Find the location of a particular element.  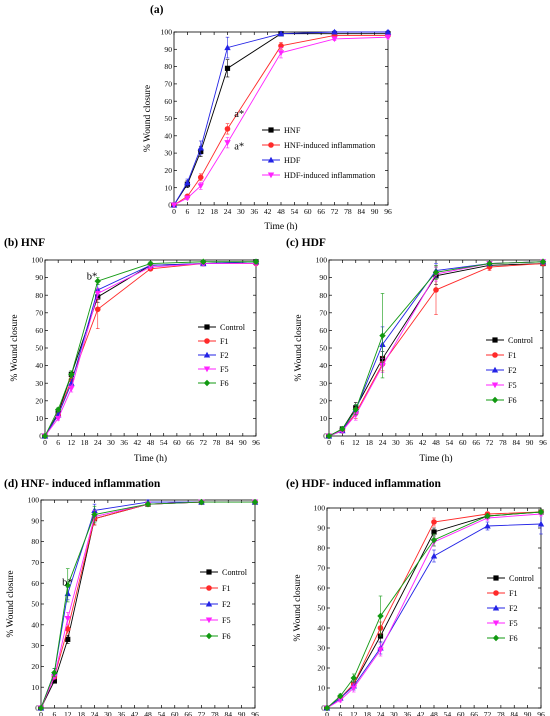

plot-frame is located at coordinates (150, 348).